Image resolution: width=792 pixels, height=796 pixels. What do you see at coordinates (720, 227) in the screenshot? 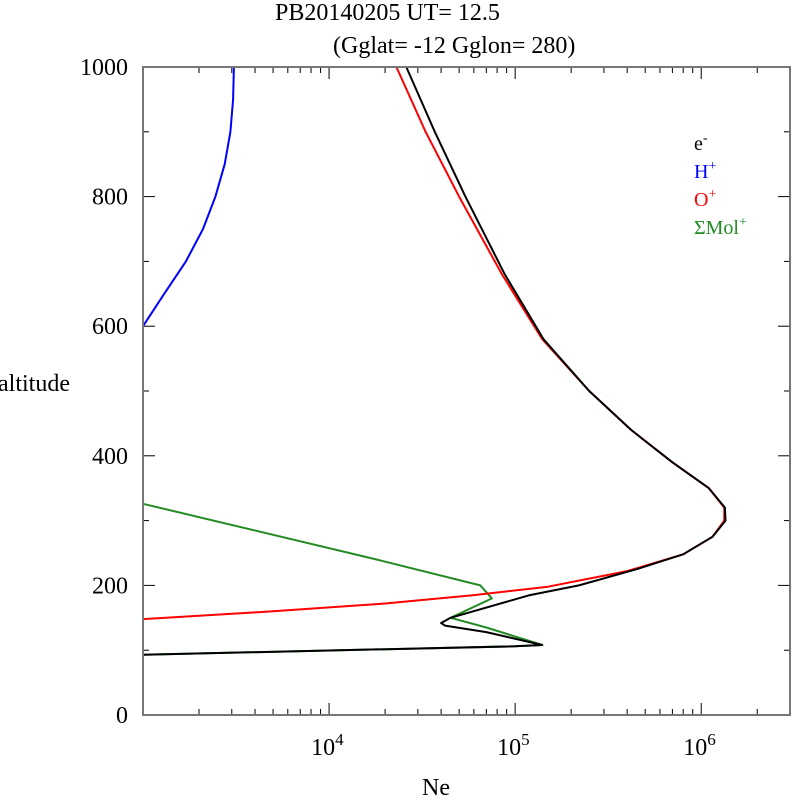
I see `legend-item: ΣMol+` at bounding box center [720, 227].